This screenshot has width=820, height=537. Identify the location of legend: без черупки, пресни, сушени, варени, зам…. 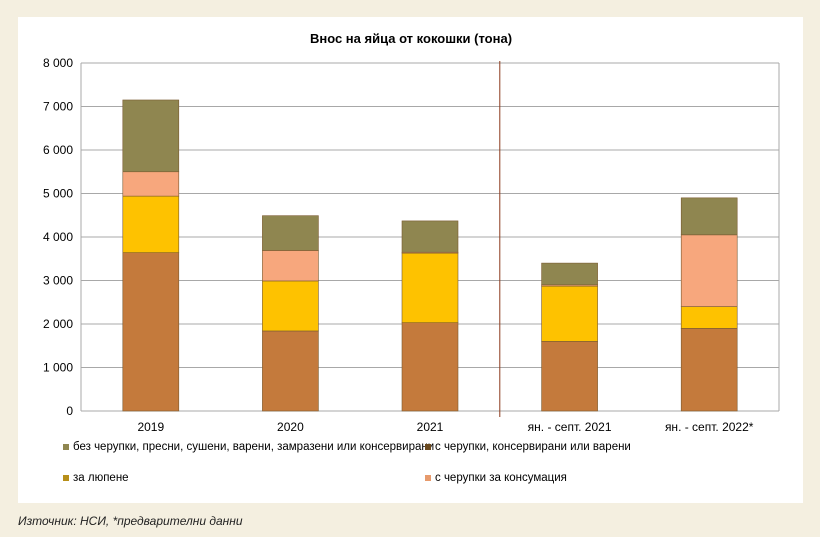
(347, 462).